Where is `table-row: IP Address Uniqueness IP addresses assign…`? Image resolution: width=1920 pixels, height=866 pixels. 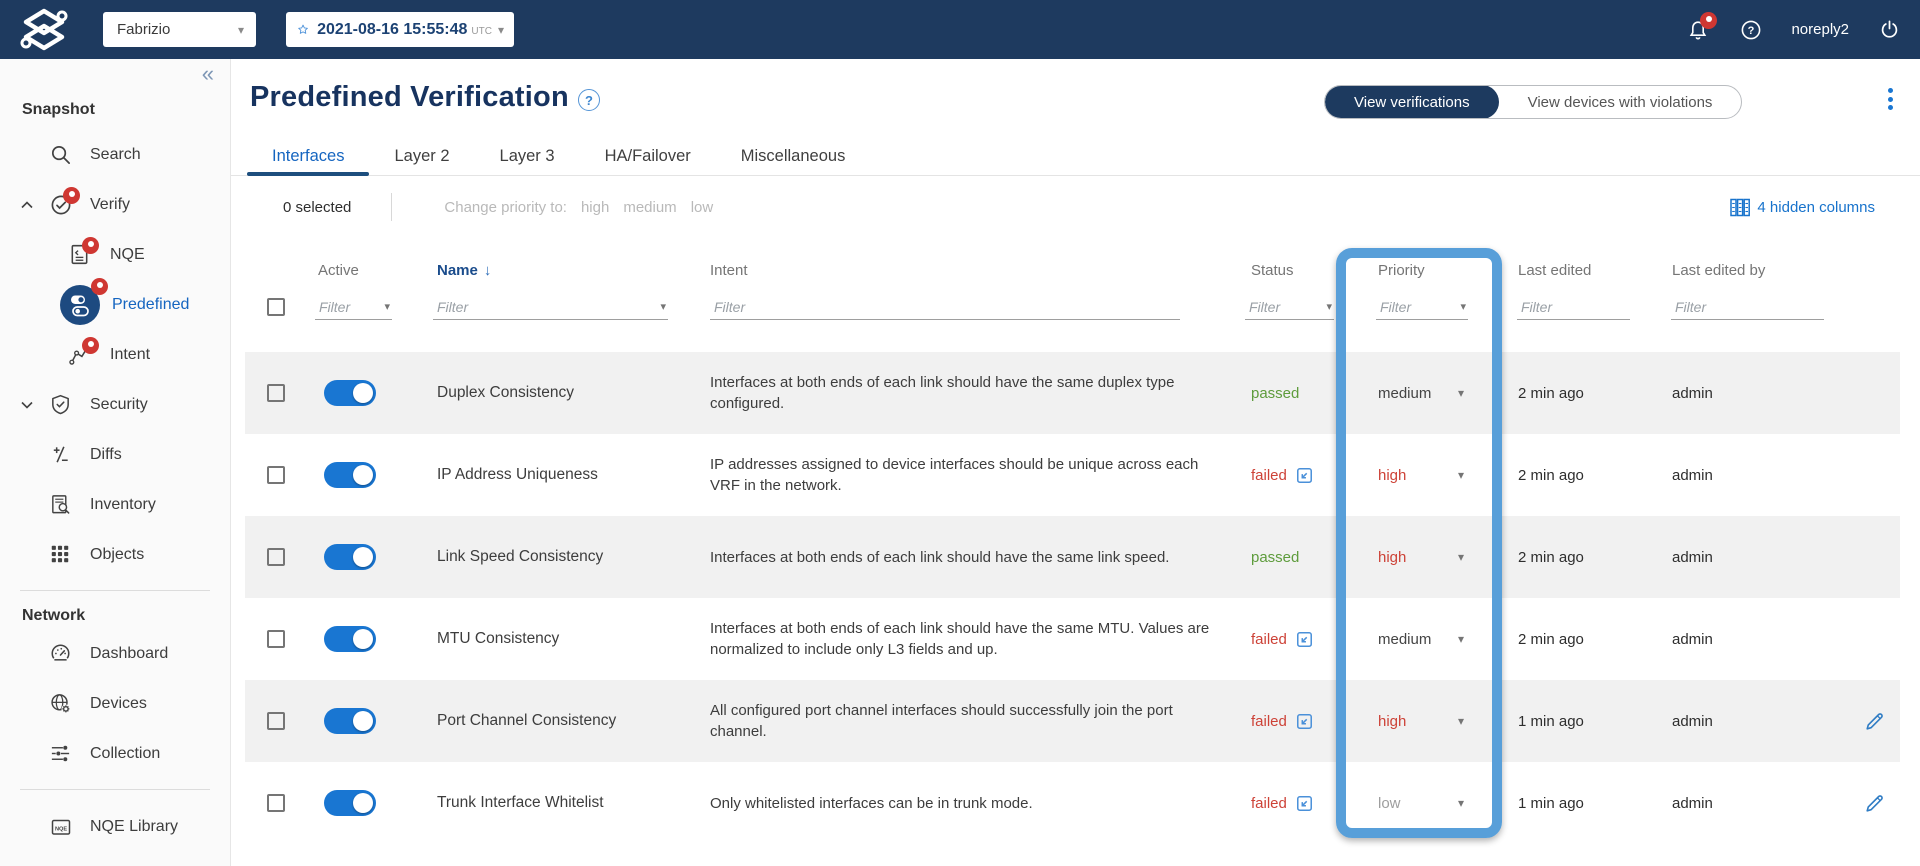
table-row: IP Address Uniqueness IP addresses assign… is located at coordinates (1072, 475).